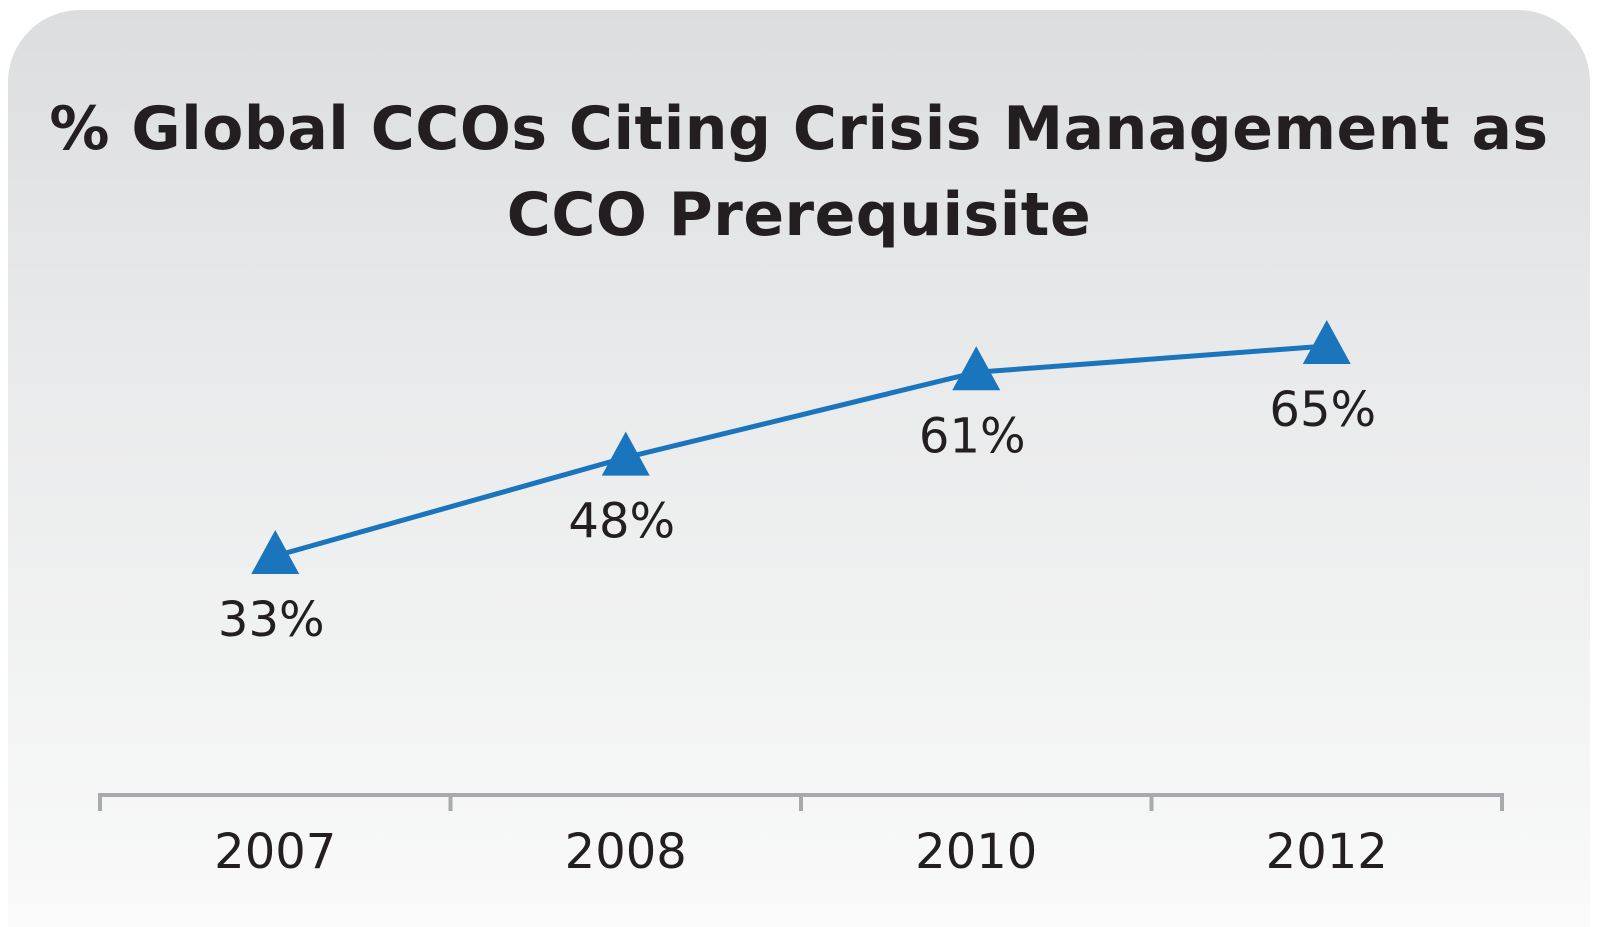 The width and height of the screenshot is (1600, 927). What do you see at coordinates (1322, 410) in the screenshot?
I see `data-label: 65%` at bounding box center [1322, 410].